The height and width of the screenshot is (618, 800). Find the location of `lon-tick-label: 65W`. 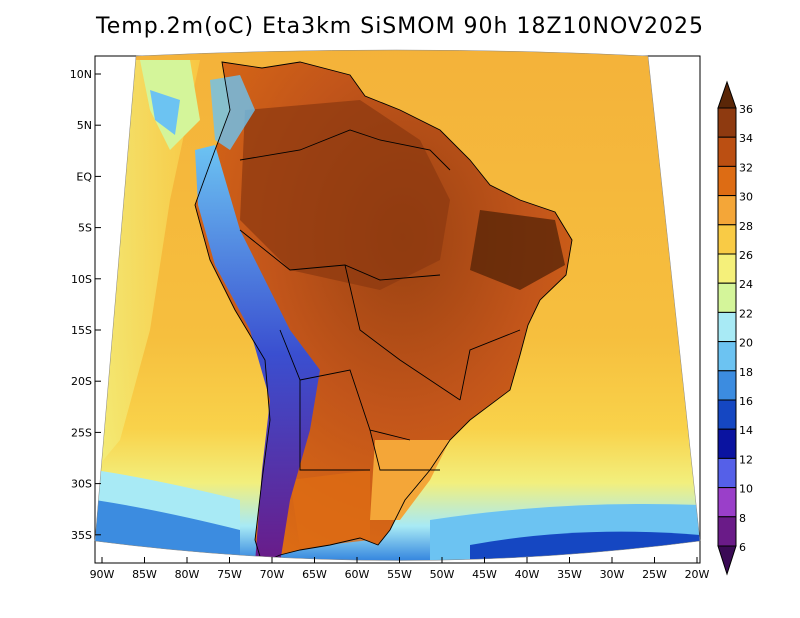

lon-tick-label: 65W is located at coordinates (314, 574).